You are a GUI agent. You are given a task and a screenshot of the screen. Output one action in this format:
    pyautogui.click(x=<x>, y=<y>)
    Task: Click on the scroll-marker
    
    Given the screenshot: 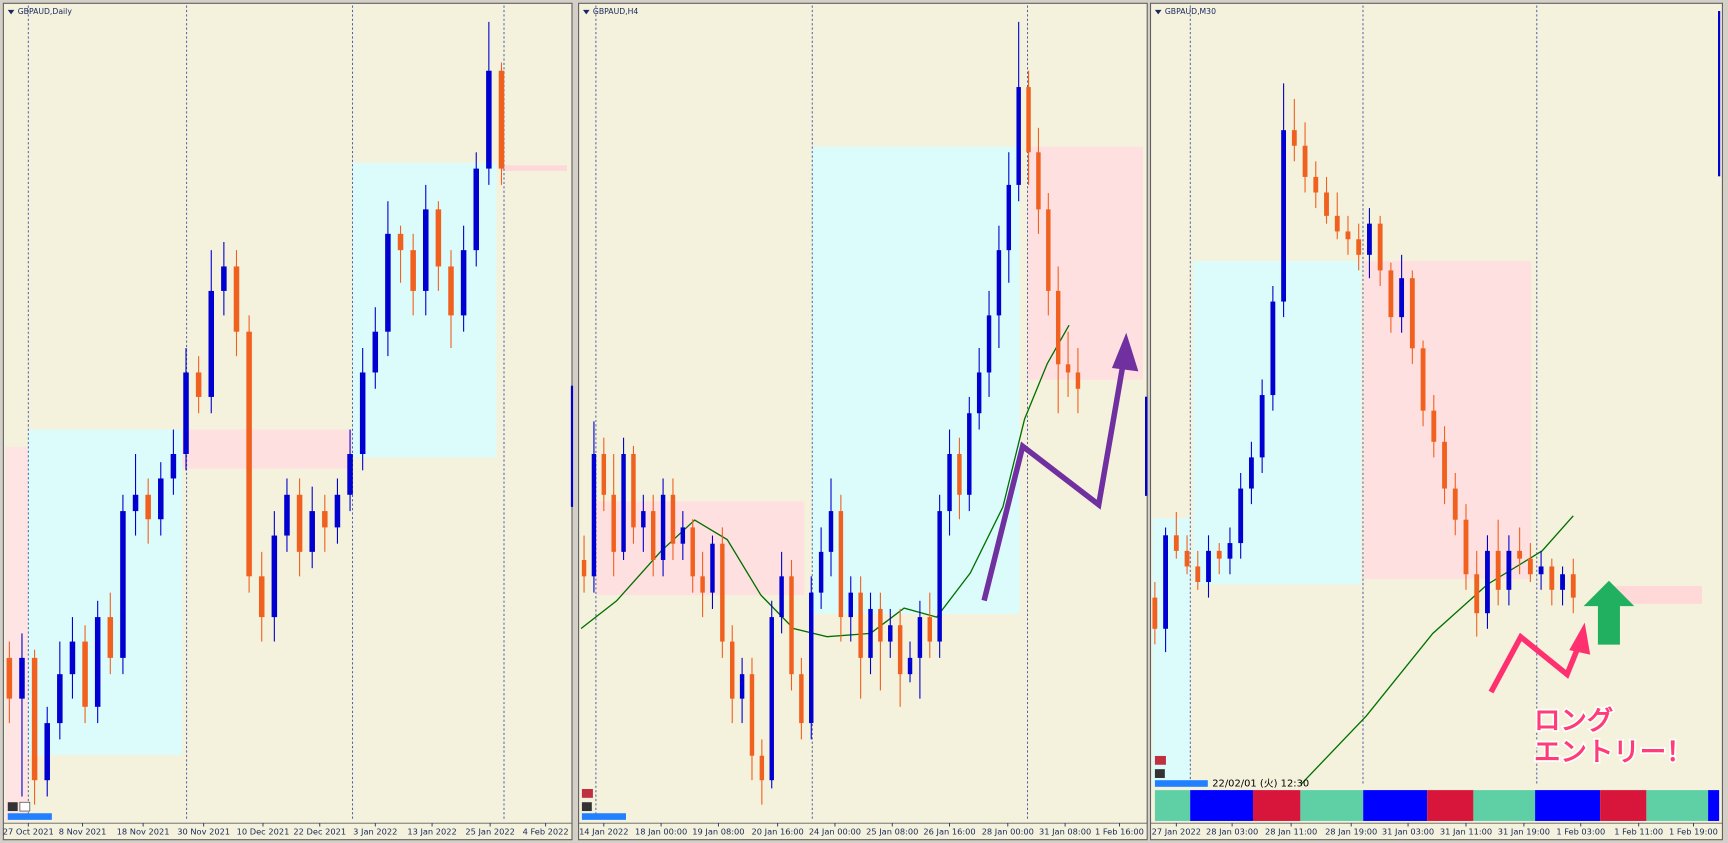 What is the action you would take?
    pyautogui.click(x=572, y=446)
    